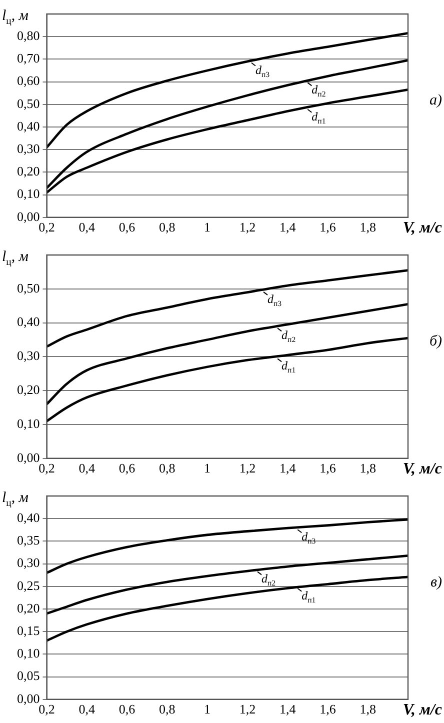 This screenshot has width=444, height=723. I want to click on text: б), so click(435, 342).